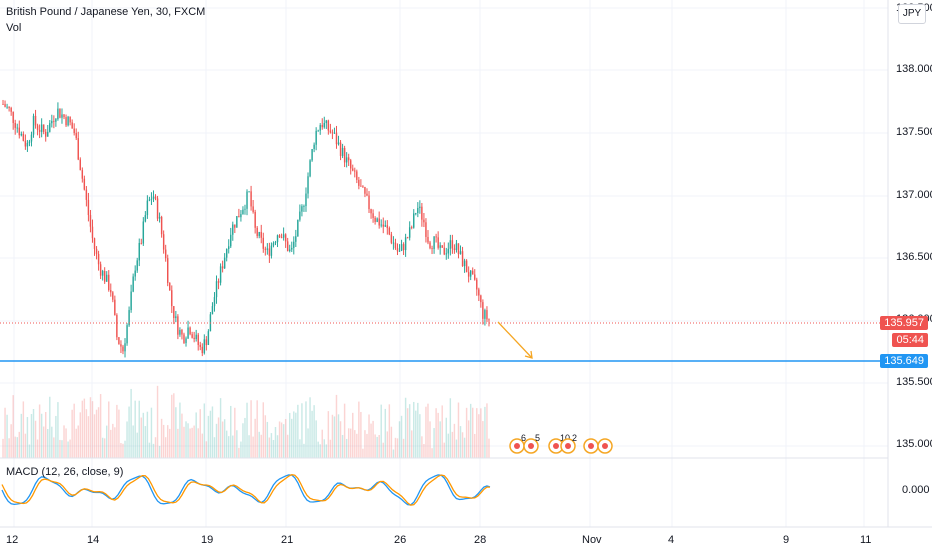 Image resolution: width=932 pixels, height=550 pixels. What do you see at coordinates (914, 195) in the screenshot?
I see `price-tick: 137.000` at bounding box center [914, 195].